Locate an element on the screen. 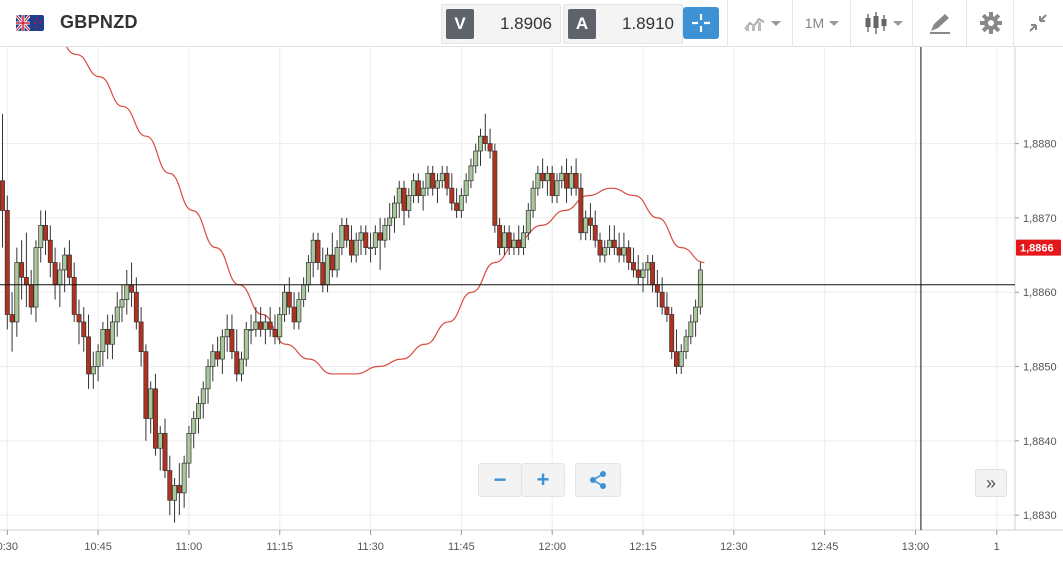 This screenshot has width=1063, height=563. zoom-in-button: + is located at coordinates (543, 480).